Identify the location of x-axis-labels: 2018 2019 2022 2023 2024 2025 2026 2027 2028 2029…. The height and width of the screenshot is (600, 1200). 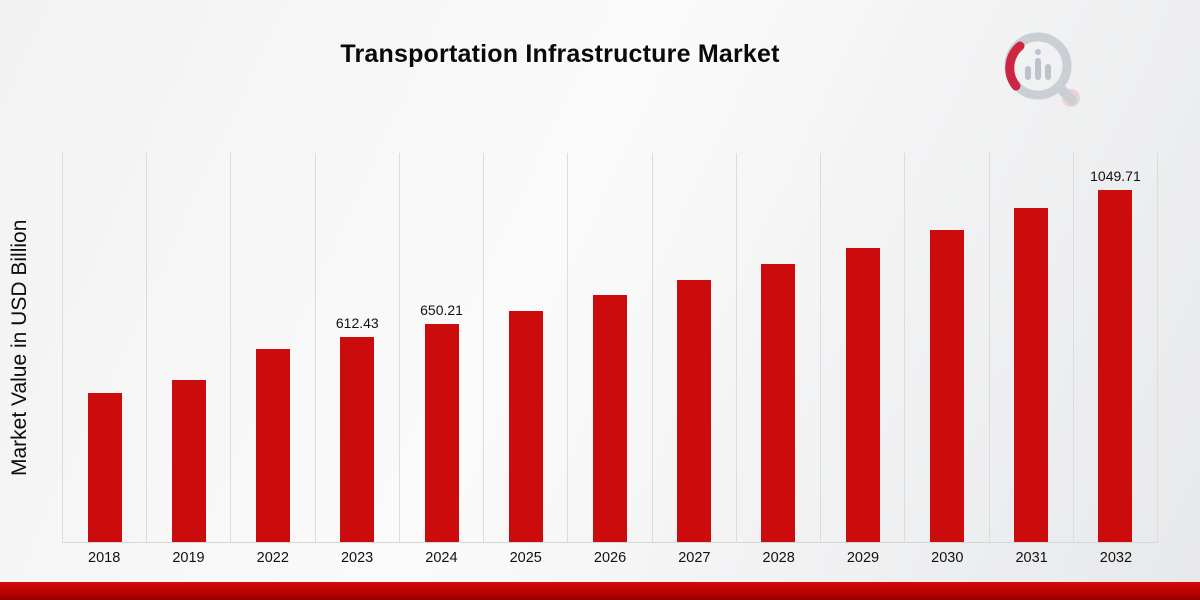
(610, 561).